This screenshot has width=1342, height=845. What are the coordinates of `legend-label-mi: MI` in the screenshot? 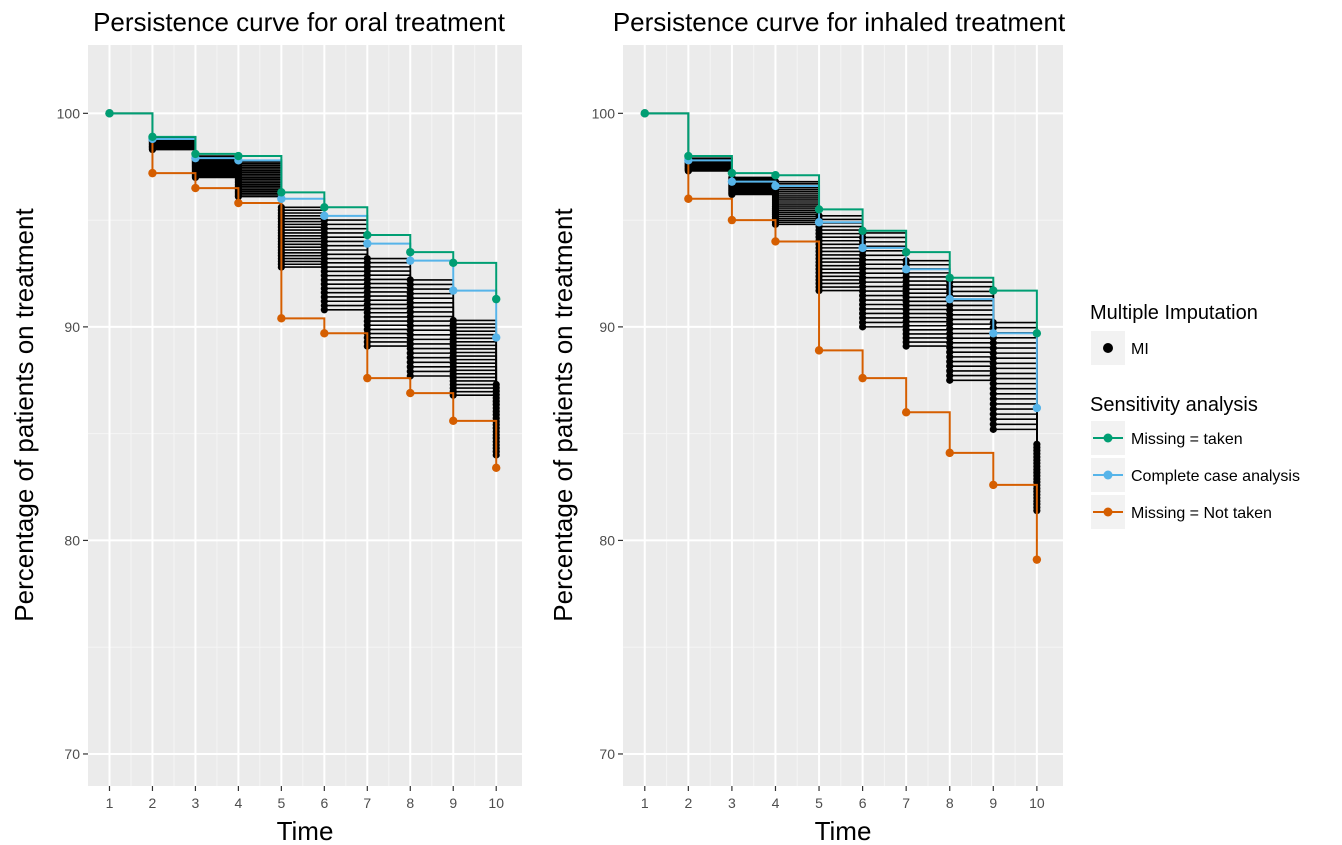 It's located at (1140, 349).